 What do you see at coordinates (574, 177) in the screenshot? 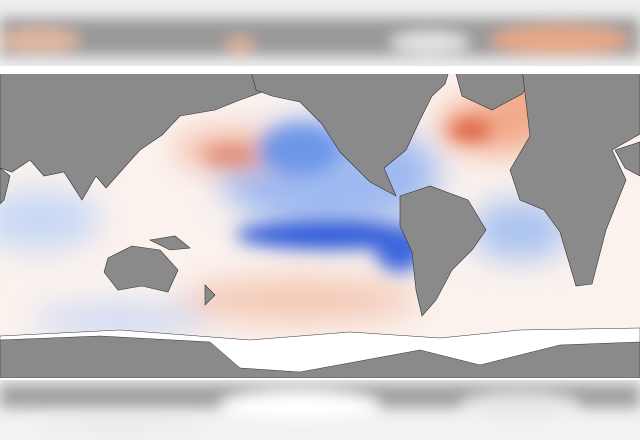
I see `africa-europe` at bounding box center [574, 177].